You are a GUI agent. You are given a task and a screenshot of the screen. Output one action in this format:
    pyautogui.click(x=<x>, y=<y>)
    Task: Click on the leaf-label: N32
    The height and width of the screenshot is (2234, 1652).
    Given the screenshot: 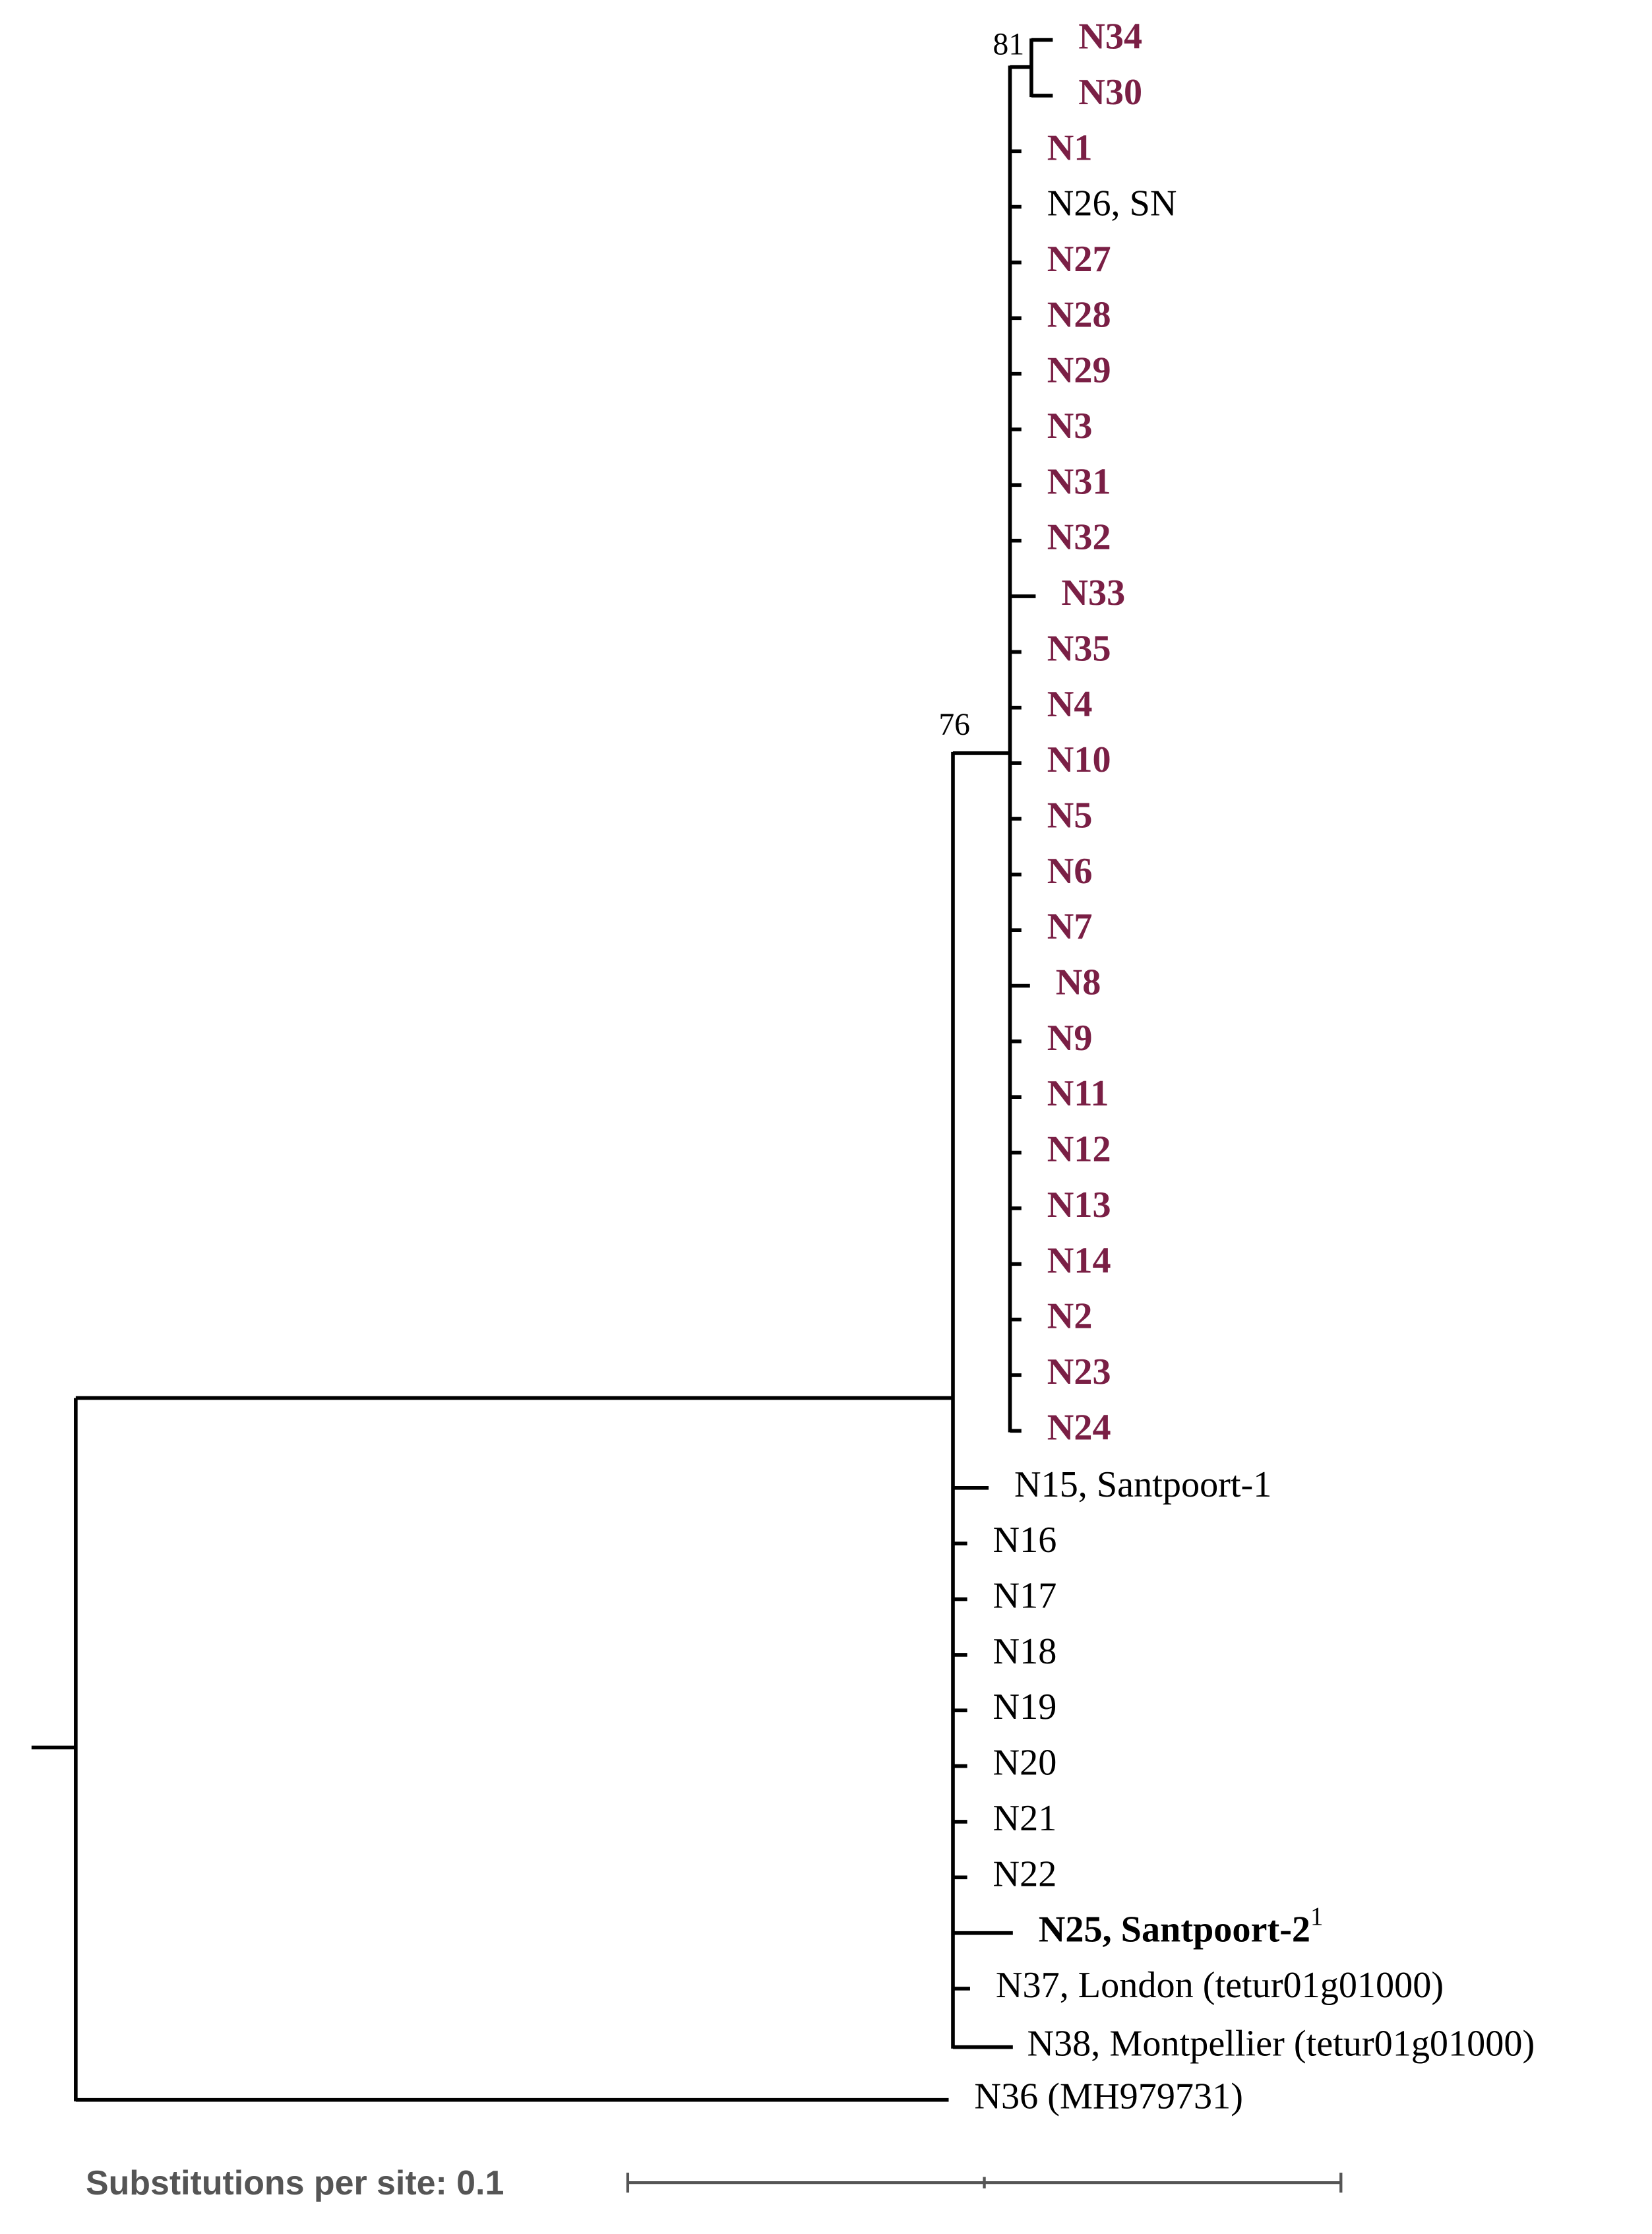 What is the action you would take?
    pyautogui.click(x=1079, y=537)
    